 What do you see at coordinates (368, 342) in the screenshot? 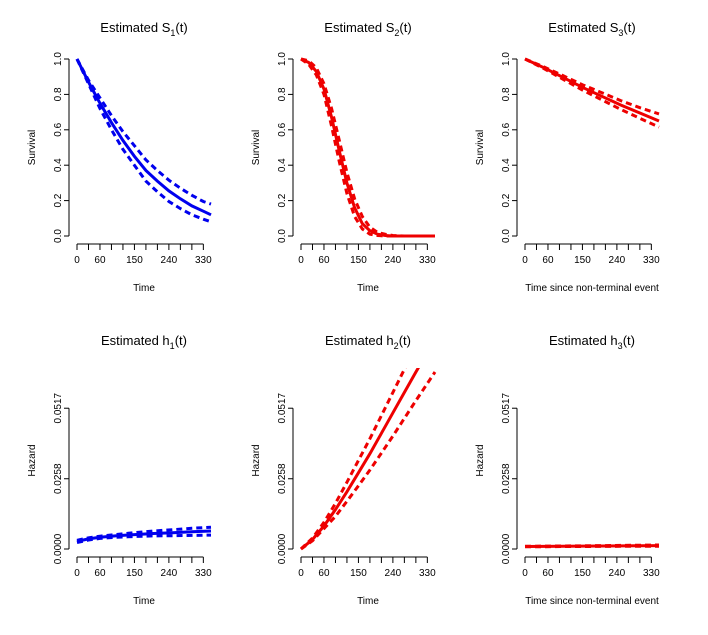
I see `panel-title: Estimated h2(t)` at bounding box center [368, 342].